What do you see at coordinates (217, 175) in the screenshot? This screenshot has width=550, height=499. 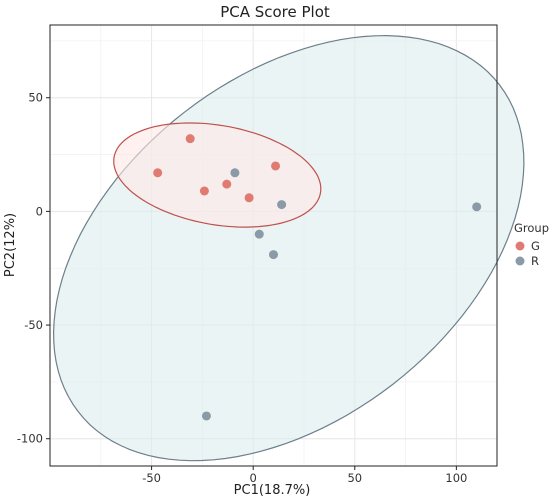 I see `ellipse-G` at bounding box center [217, 175].